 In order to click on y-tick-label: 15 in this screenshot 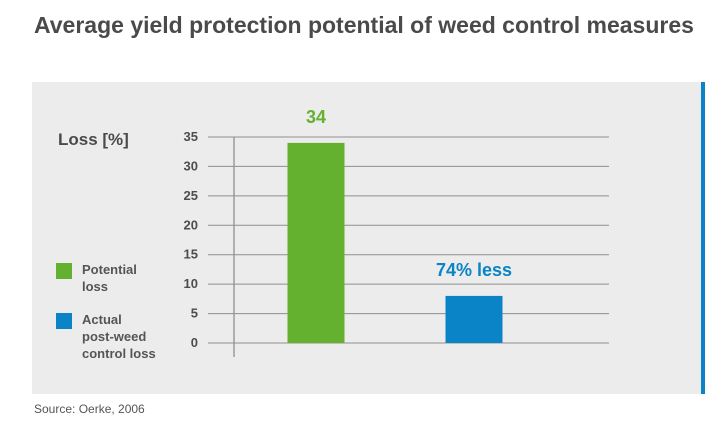, I will do `click(191, 254)`.